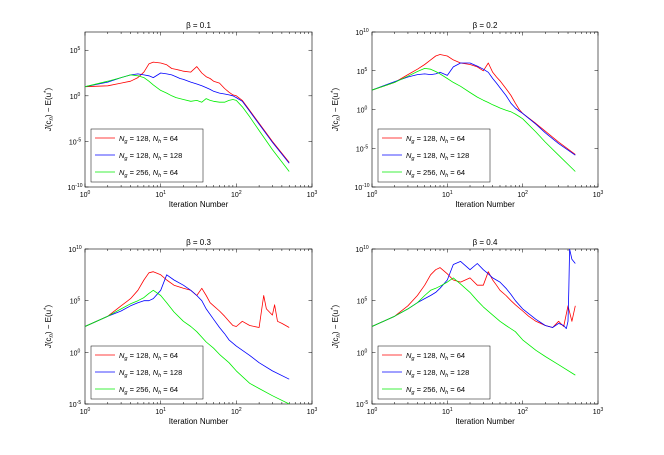  Describe the element at coordinates (198, 242) in the screenshot. I see `panel-title: β = 0.3` at that location.